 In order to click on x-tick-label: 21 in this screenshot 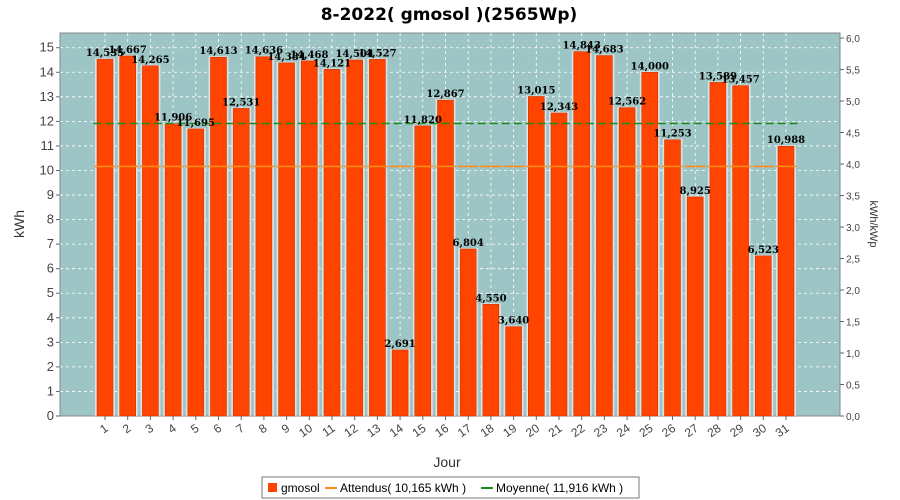, I will do `click(555, 430)`.